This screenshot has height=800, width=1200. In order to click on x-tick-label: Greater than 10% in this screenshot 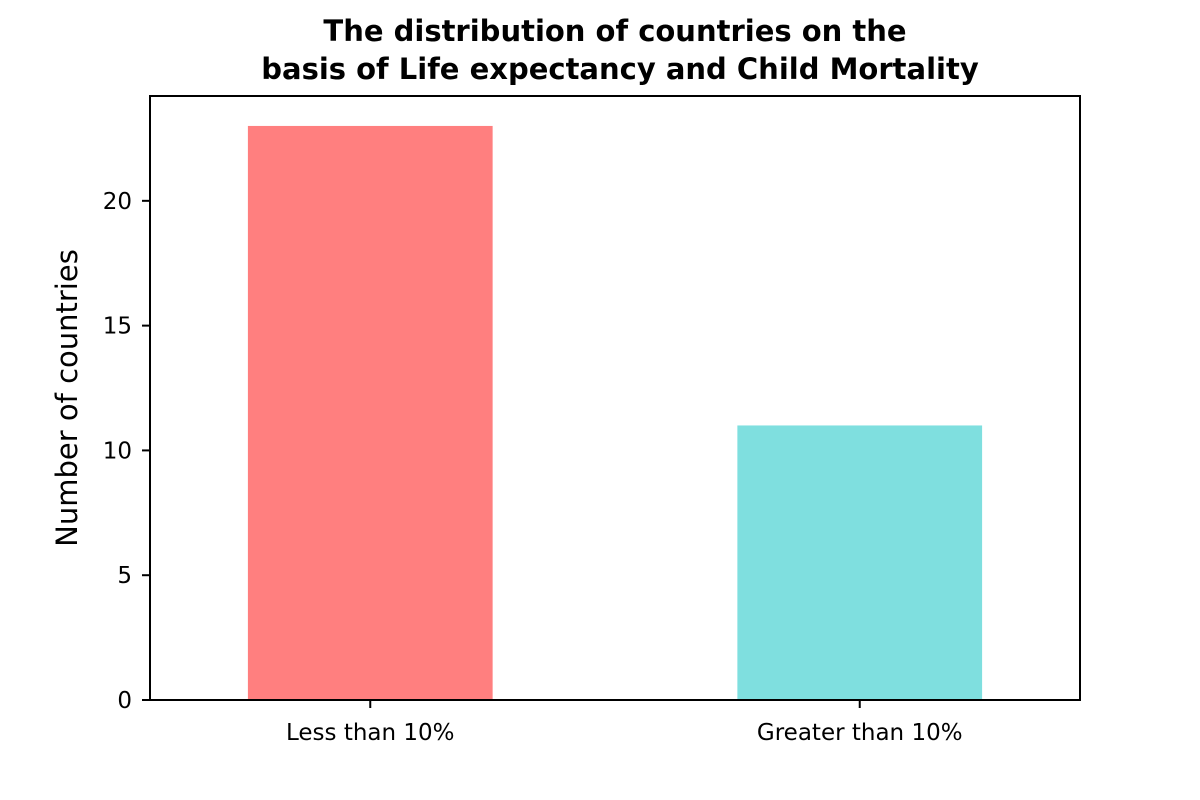, I will do `click(860, 733)`.